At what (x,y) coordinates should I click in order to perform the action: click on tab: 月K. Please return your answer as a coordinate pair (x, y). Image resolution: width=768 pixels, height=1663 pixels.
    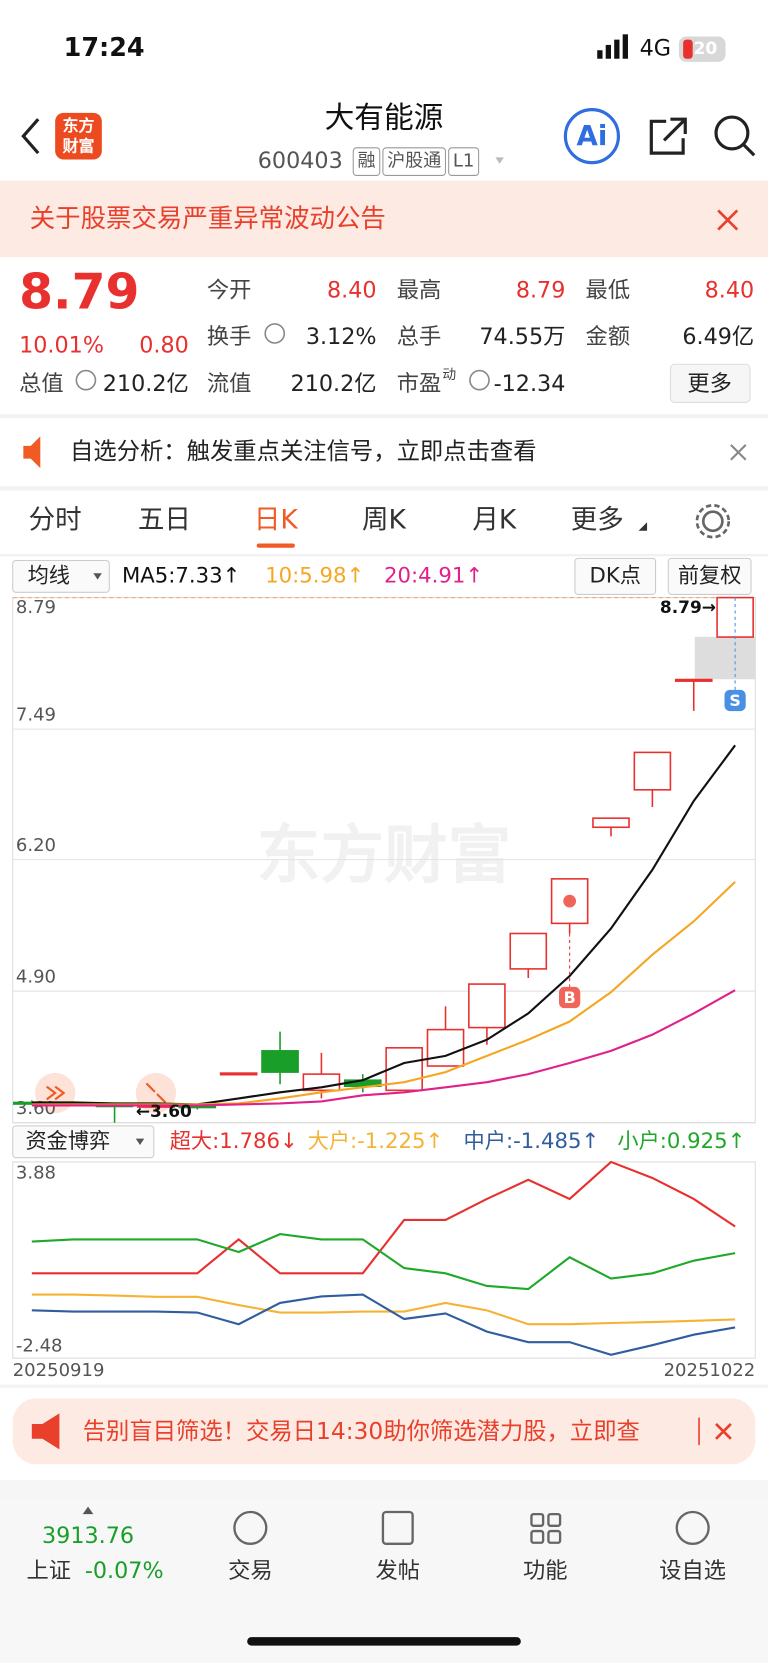
    Looking at the image, I should click on (494, 520).